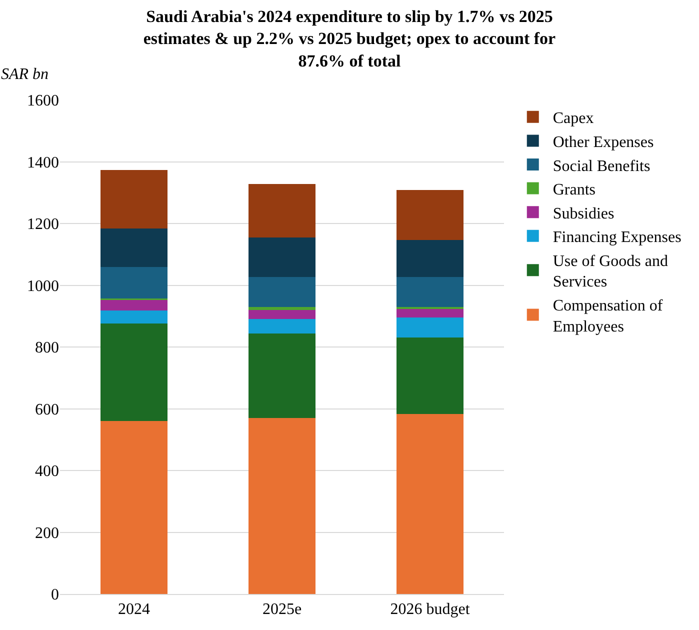  What do you see at coordinates (43, 163) in the screenshot?
I see `y-tick-label: 1400` at bounding box center [43, 163].